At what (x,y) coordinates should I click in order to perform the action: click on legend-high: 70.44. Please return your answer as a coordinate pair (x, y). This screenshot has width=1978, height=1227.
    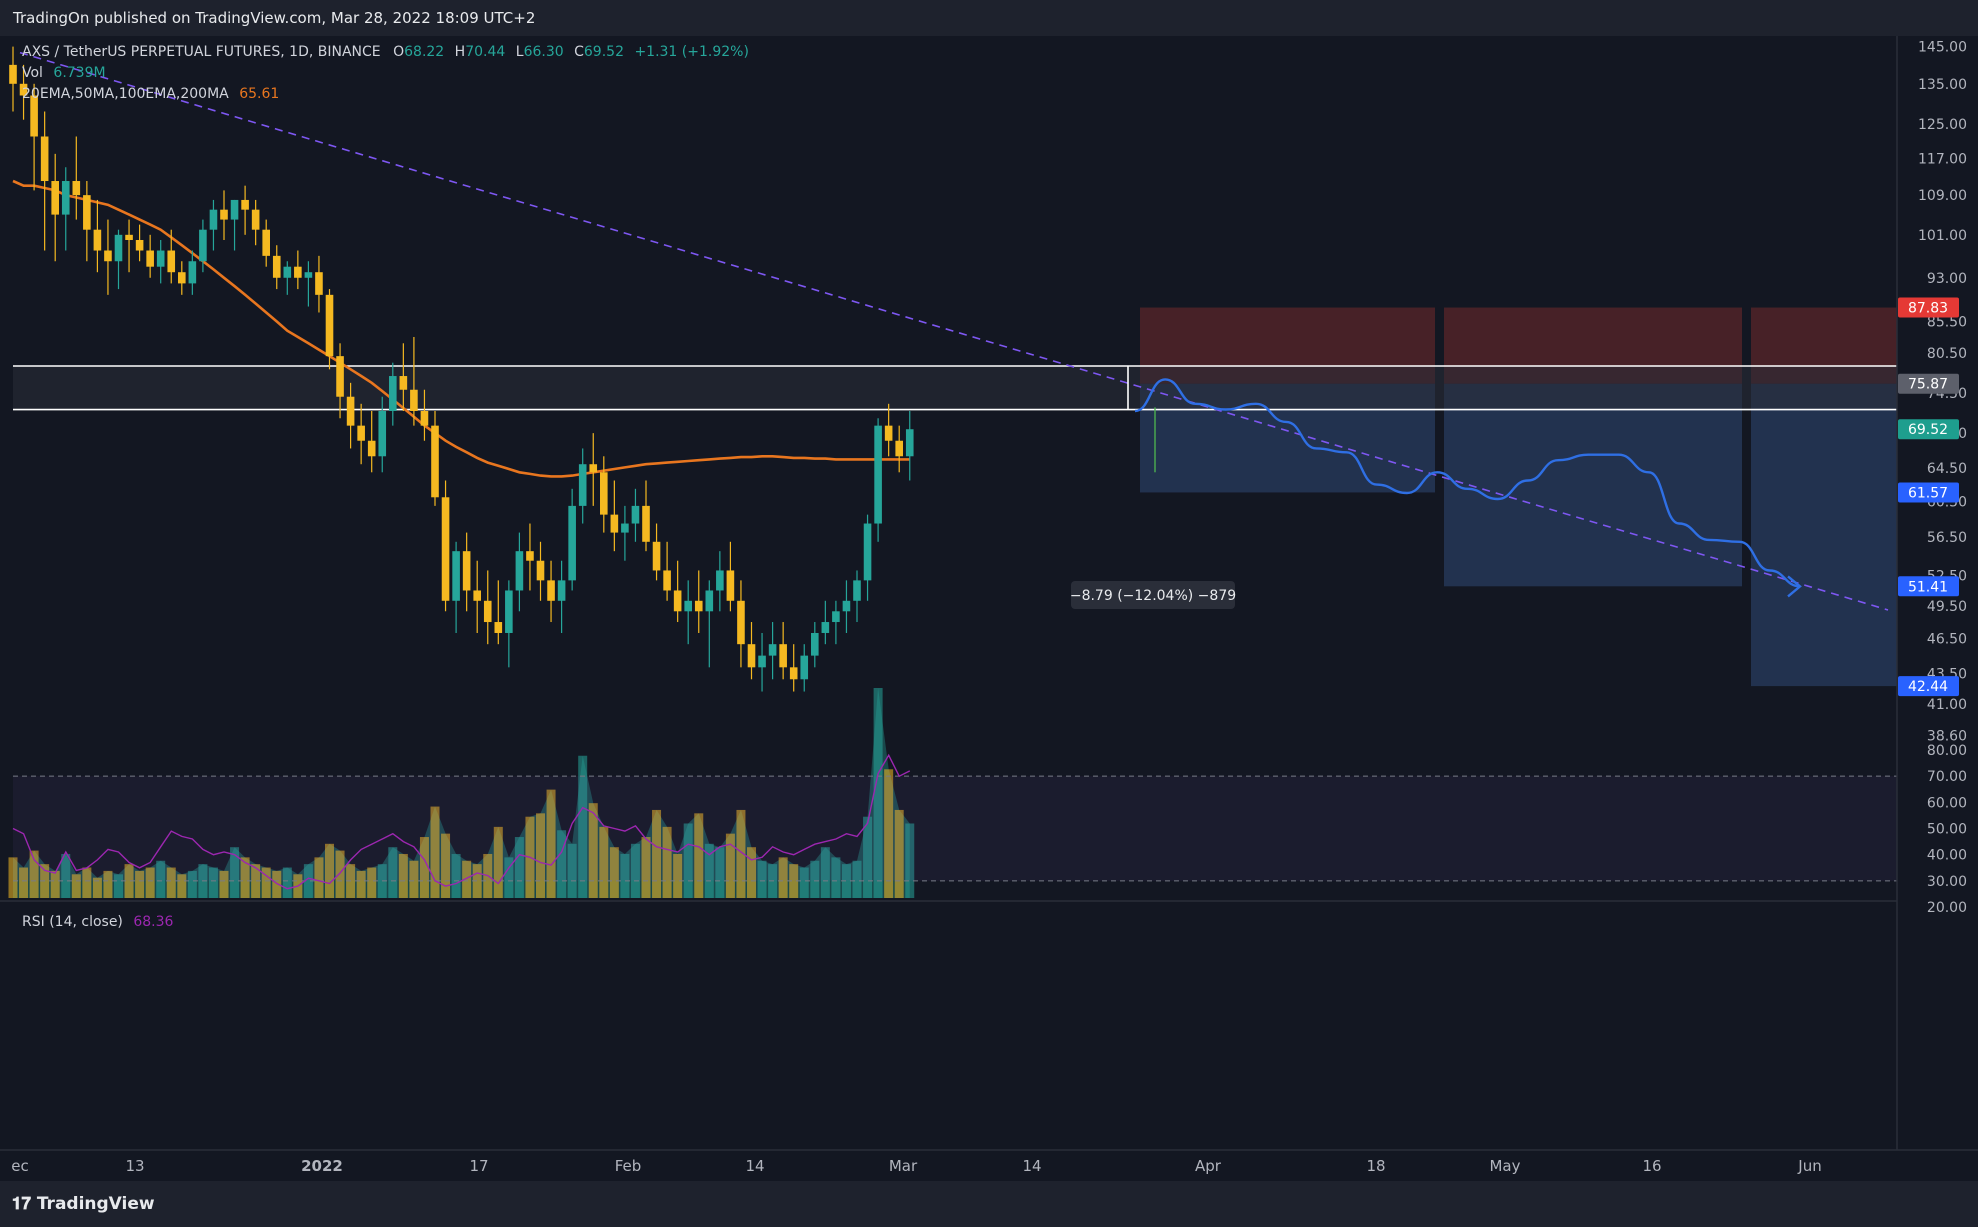
    Looking at the image, I should click on (485, 52).